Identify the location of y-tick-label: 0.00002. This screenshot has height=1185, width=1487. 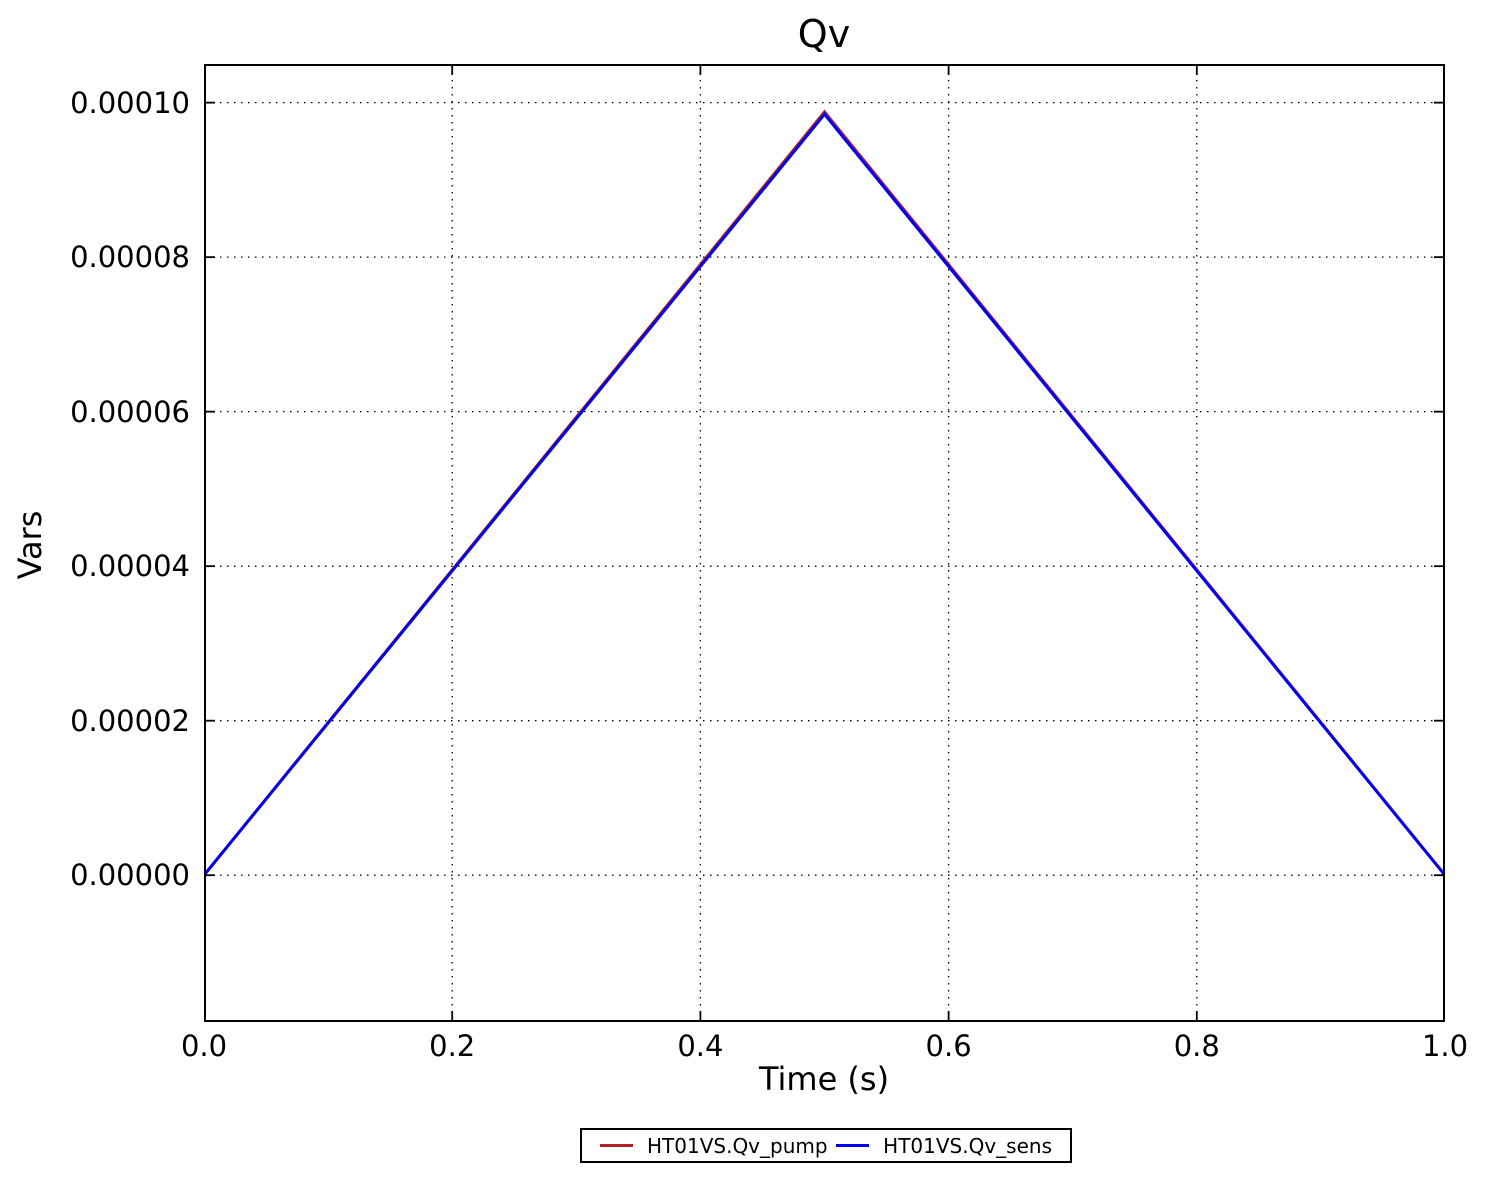
(130, 720).